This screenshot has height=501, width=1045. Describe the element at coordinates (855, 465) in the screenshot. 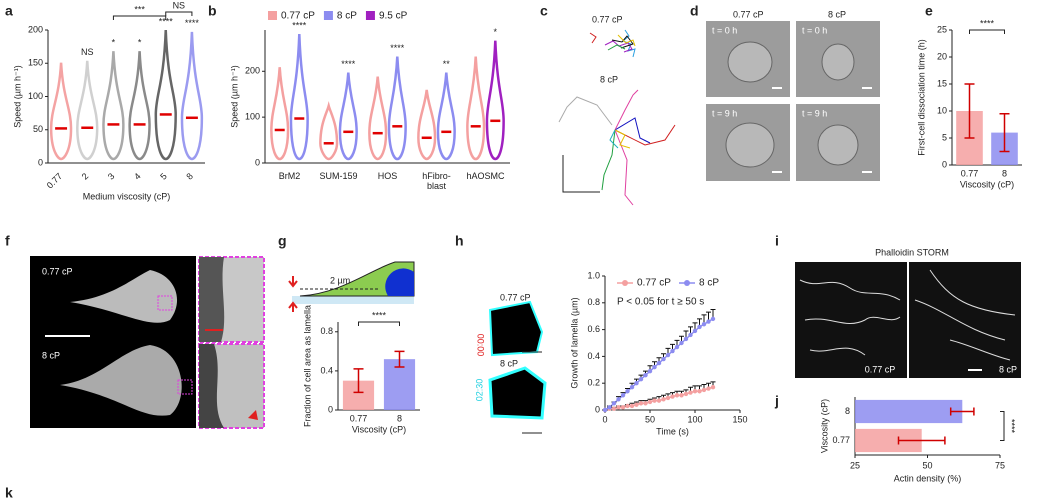

I see `x-tick-label: 25` at that location.